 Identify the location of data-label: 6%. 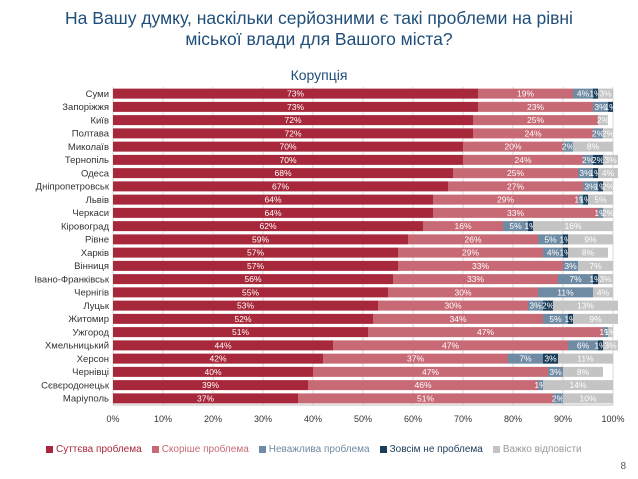
(583, 345).